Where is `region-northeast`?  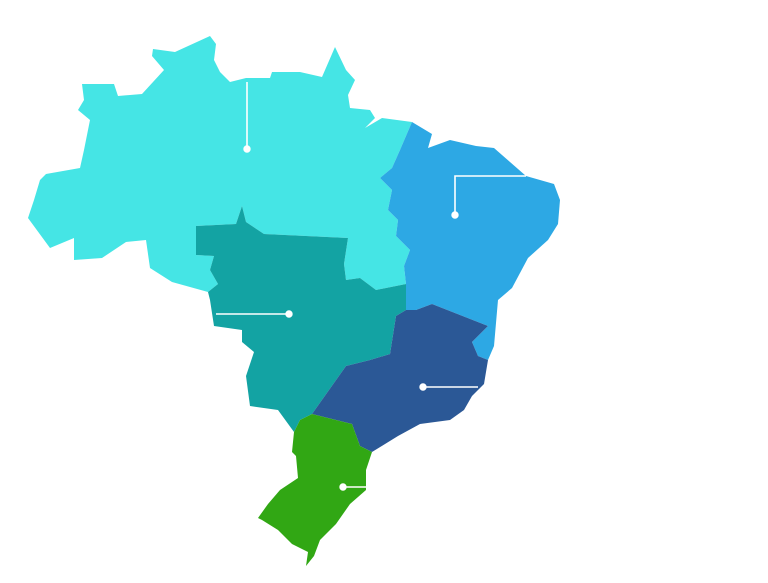 region-northeast is located at coordinates (470, 241).